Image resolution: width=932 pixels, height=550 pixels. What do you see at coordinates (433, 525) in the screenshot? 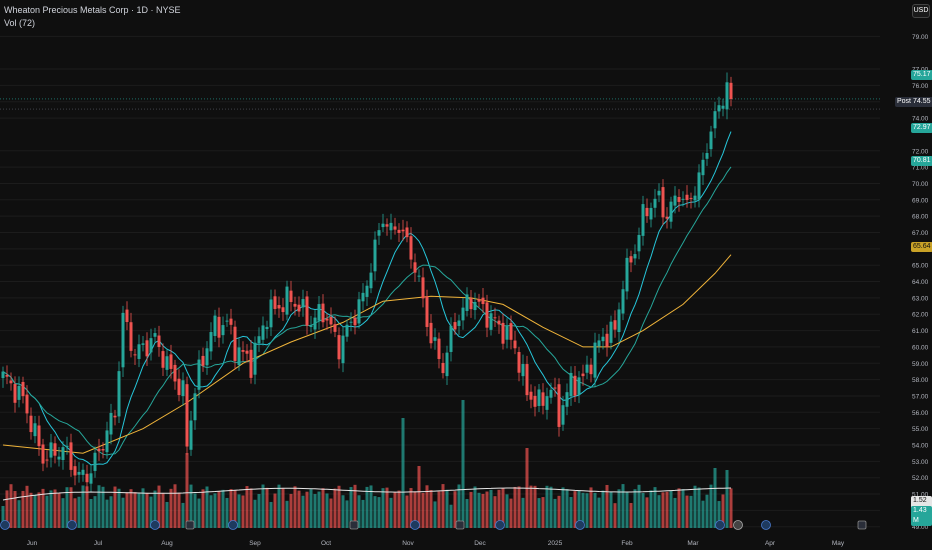
I see `event-markers` at bounding box center [433, 525].